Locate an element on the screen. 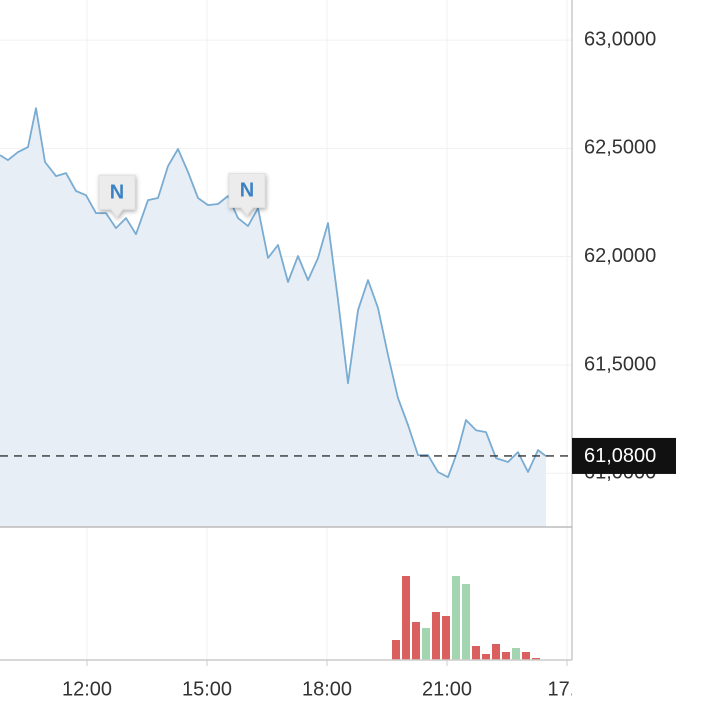  y-tick-label: 61,5000 is located at coordinates (620, 364).